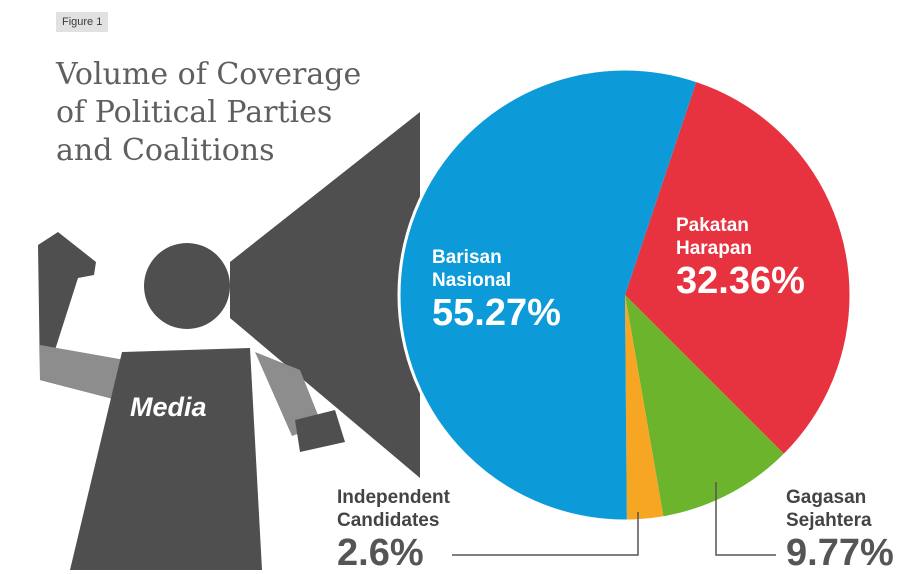 The image size is (918, 574). Describe the element at coordinates (472, 280) in the screenshot. I see `label-barisan-line2: Nasional` at that location.